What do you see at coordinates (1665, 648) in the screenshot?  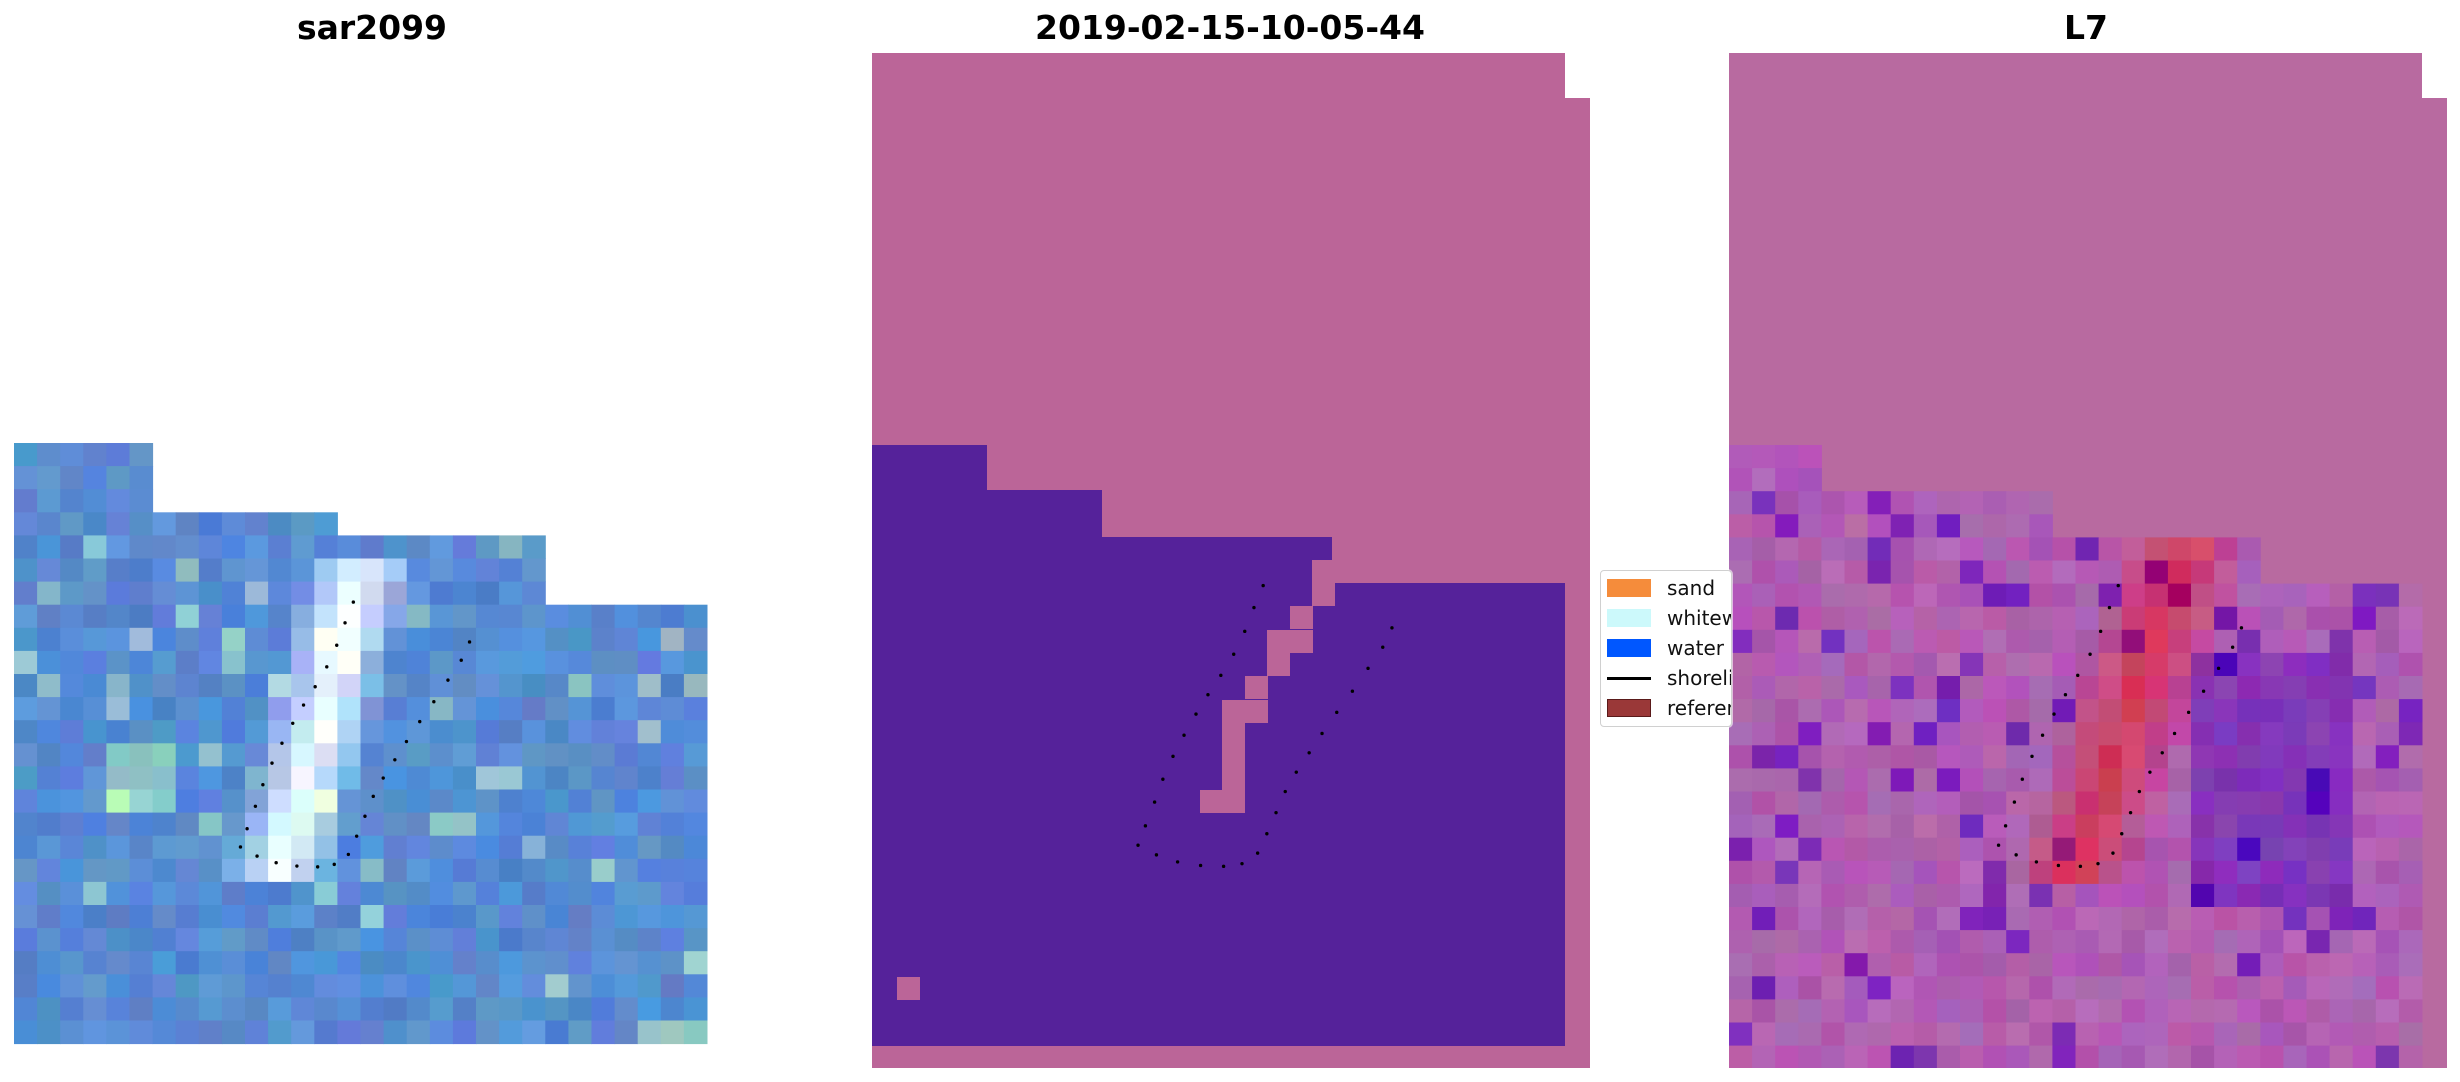 I see `legend-item-water: water` at bounding box center [1665, 648].